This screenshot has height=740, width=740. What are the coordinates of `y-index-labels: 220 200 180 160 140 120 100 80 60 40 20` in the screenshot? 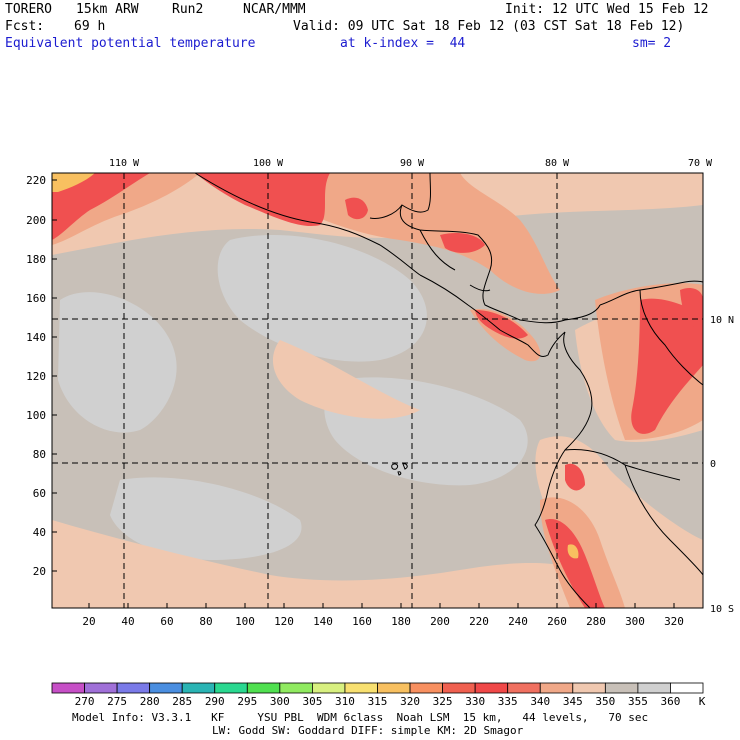 It's located at (36, 376).